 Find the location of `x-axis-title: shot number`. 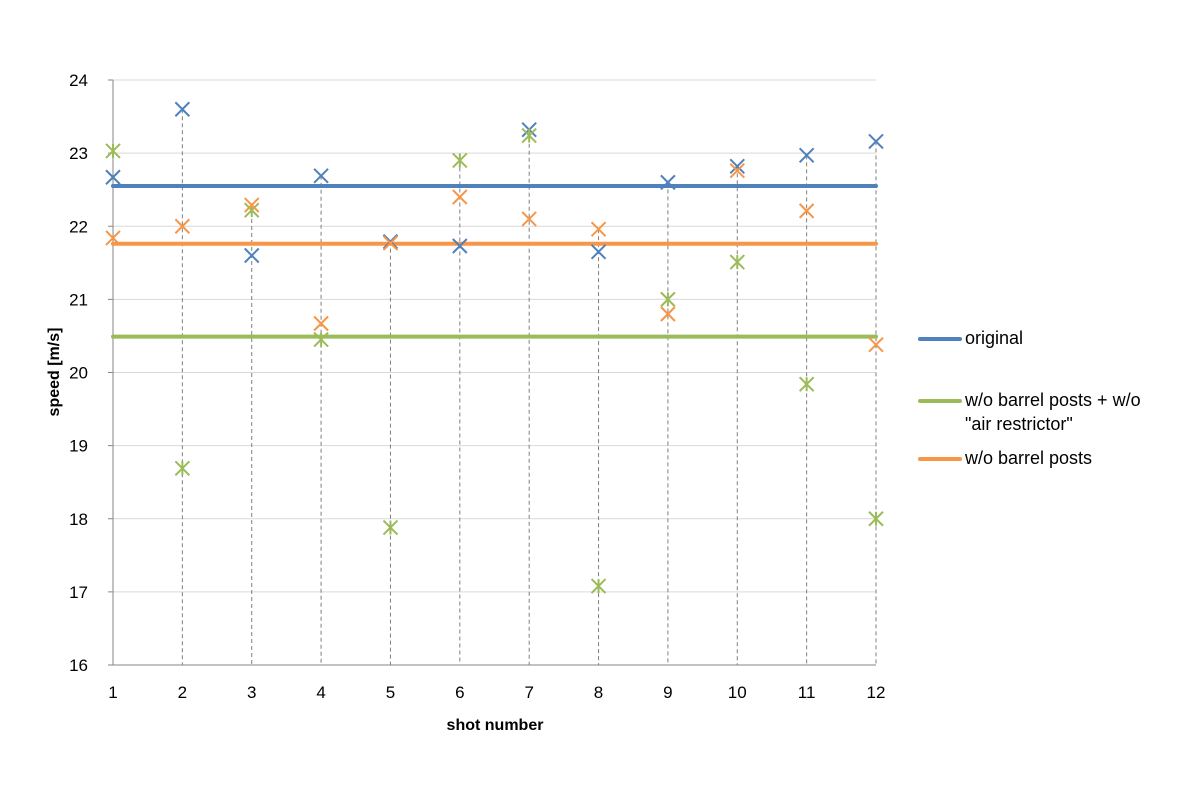

x-axis-title: shot number is located at coordinates (495, 725).